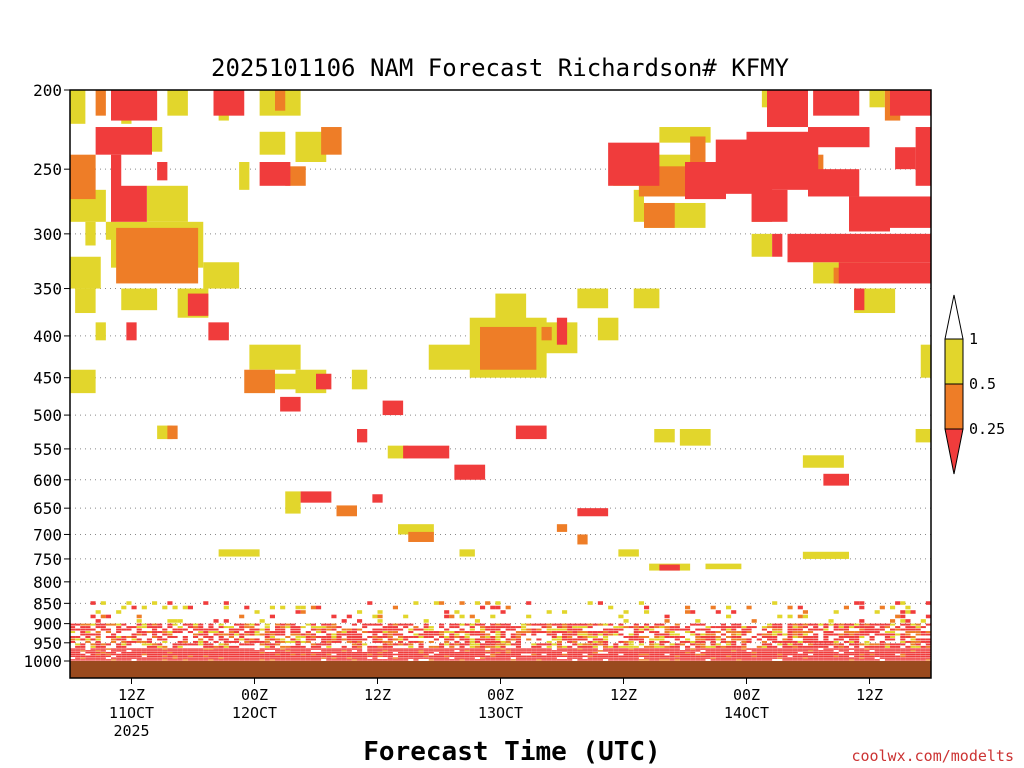 This screenshot has width=1024, height=768. I want to click on colorbar-orange-bin, so click(954, 406).